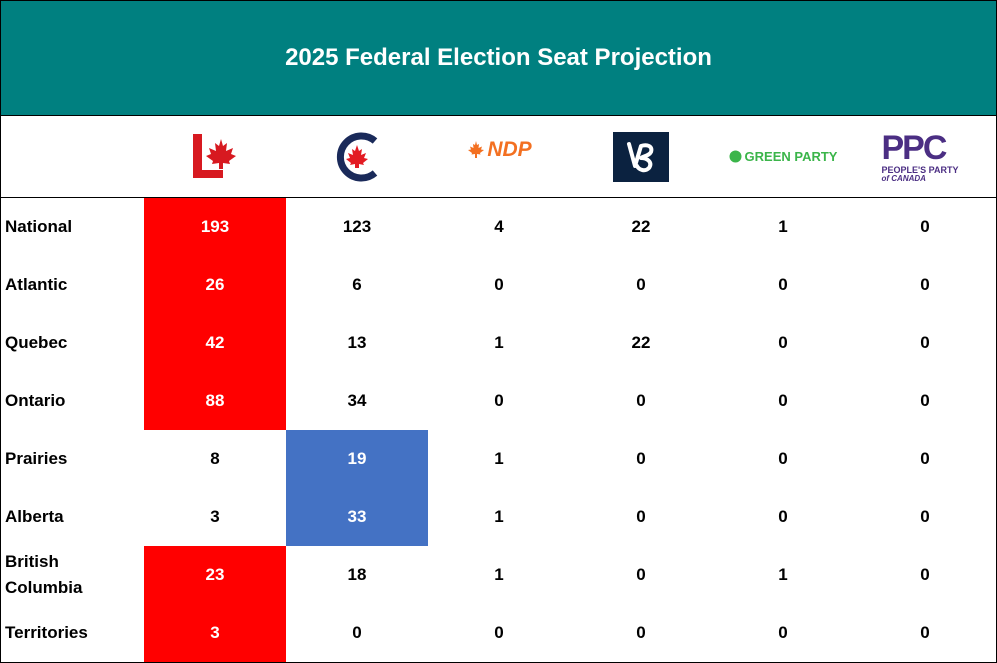  Describe the element at coordinates (36, 342) in the screenshot. I see `region-label-text: Quebec` at that location.